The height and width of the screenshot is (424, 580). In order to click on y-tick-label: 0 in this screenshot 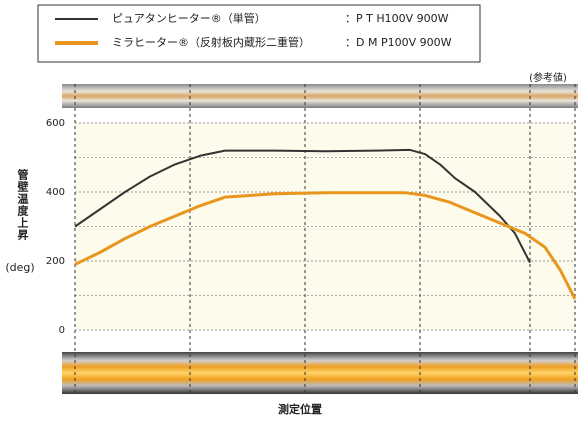, I will do `click(62, 330)`.